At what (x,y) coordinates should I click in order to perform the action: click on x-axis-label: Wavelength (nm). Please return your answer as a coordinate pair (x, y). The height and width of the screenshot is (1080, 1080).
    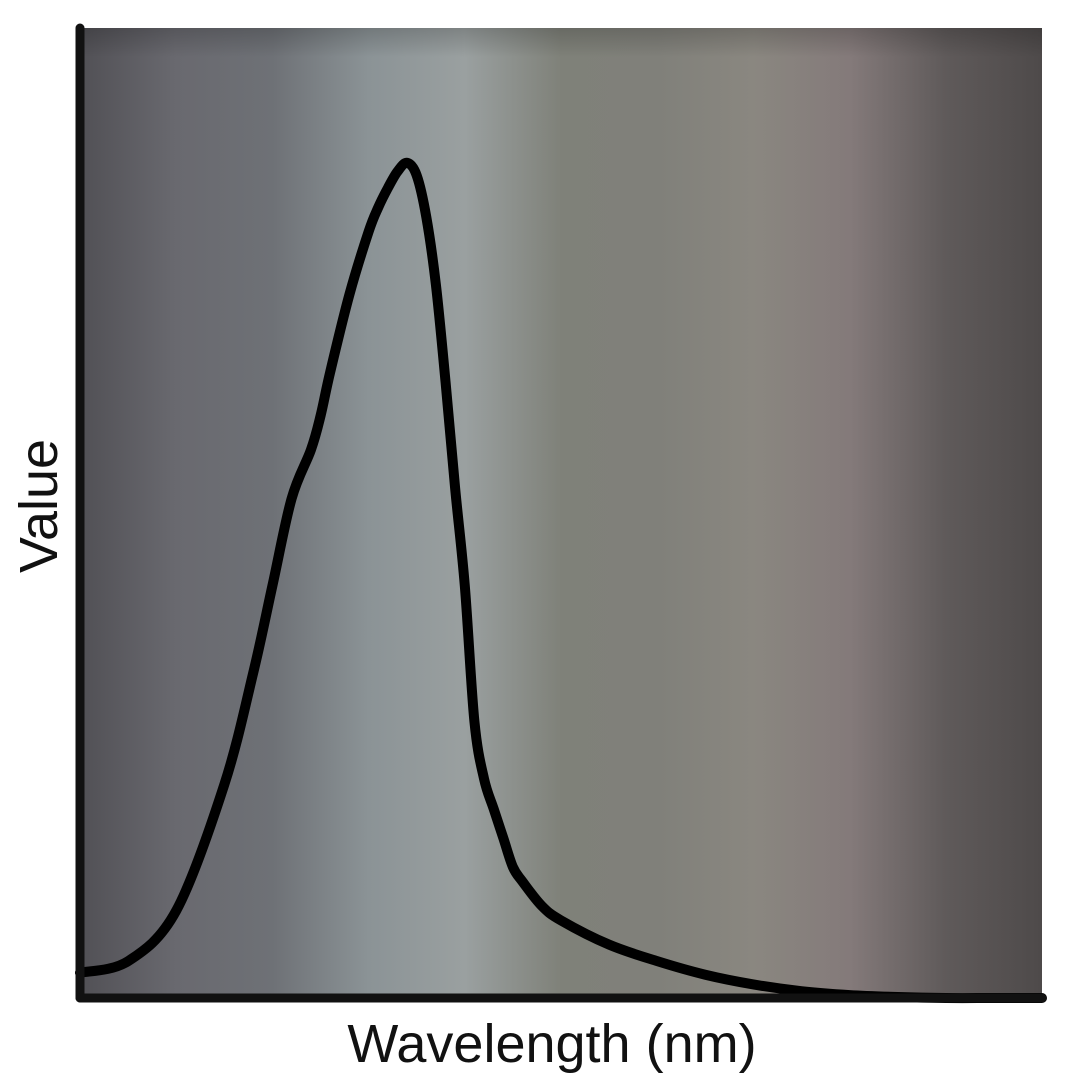
    Looking at the image, I should click on (551, 1044).